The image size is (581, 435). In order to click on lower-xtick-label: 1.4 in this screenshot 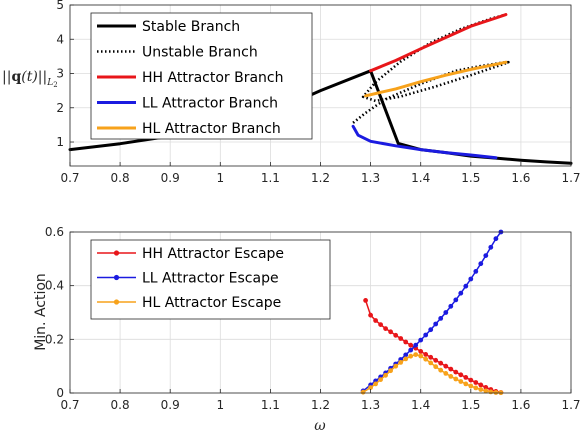, I will do `click(420, 405)`.